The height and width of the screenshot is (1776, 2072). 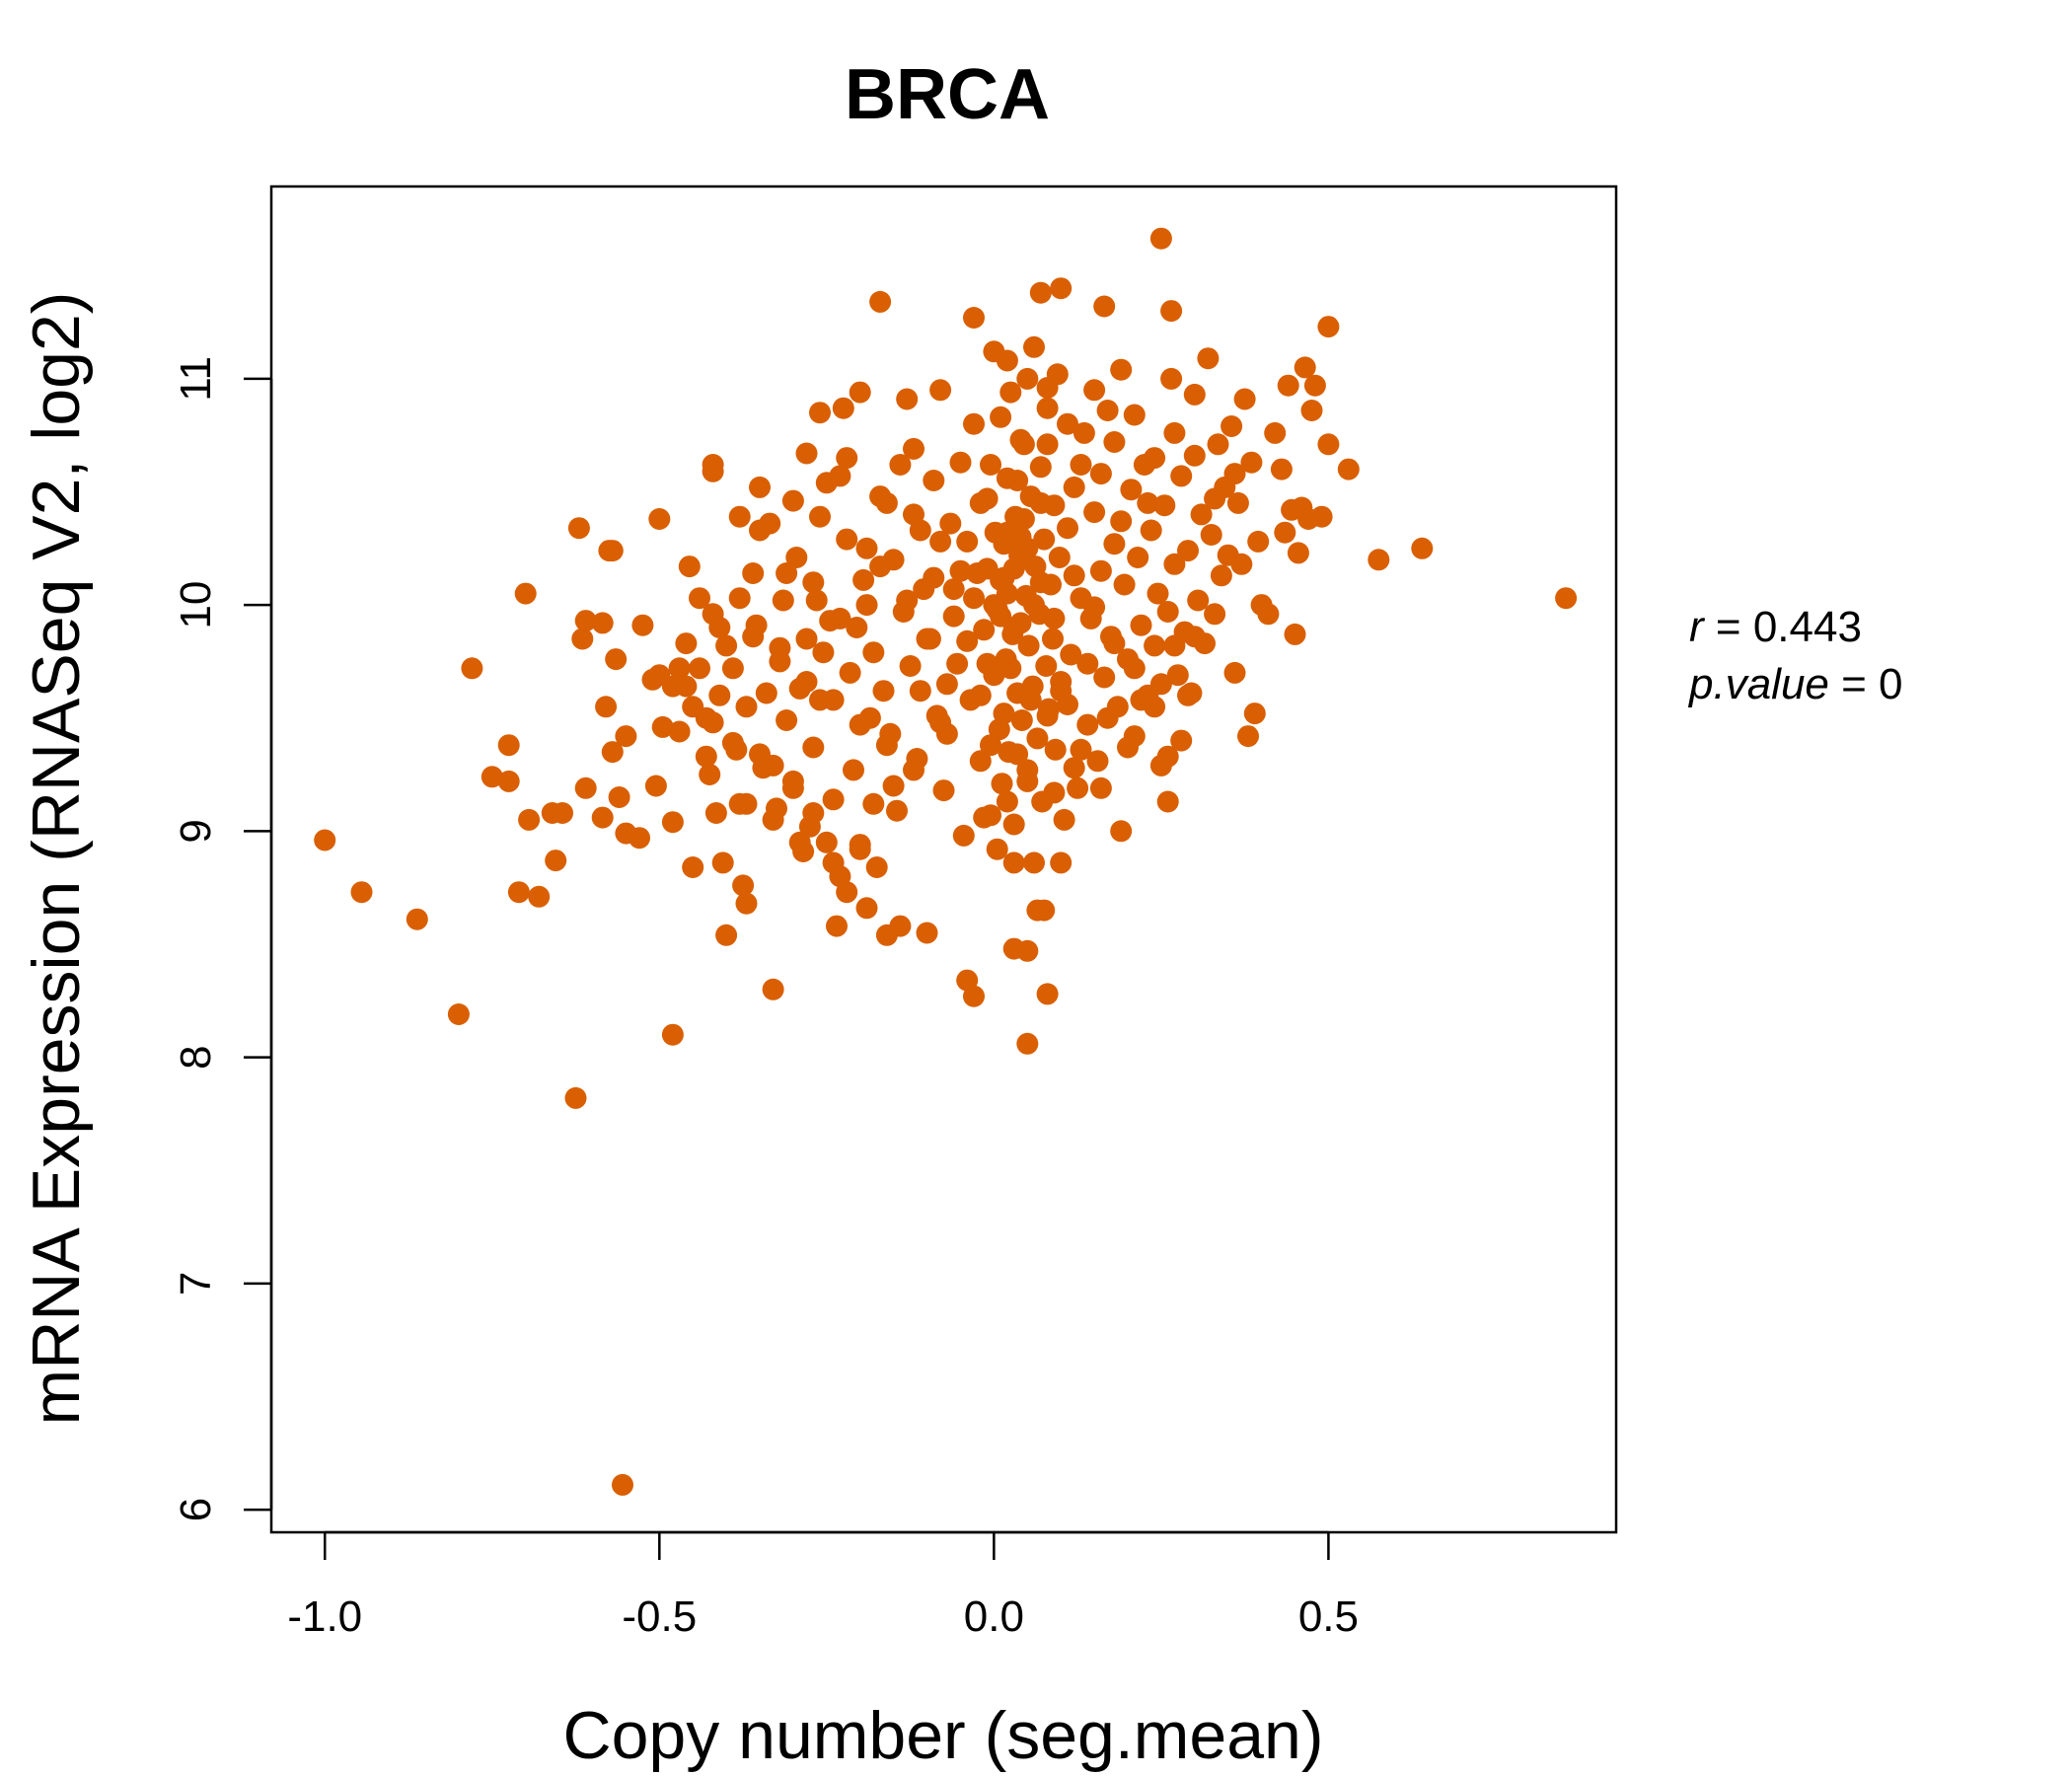 I want to click on y-tick-label: 11, so click(x=196, y=379).